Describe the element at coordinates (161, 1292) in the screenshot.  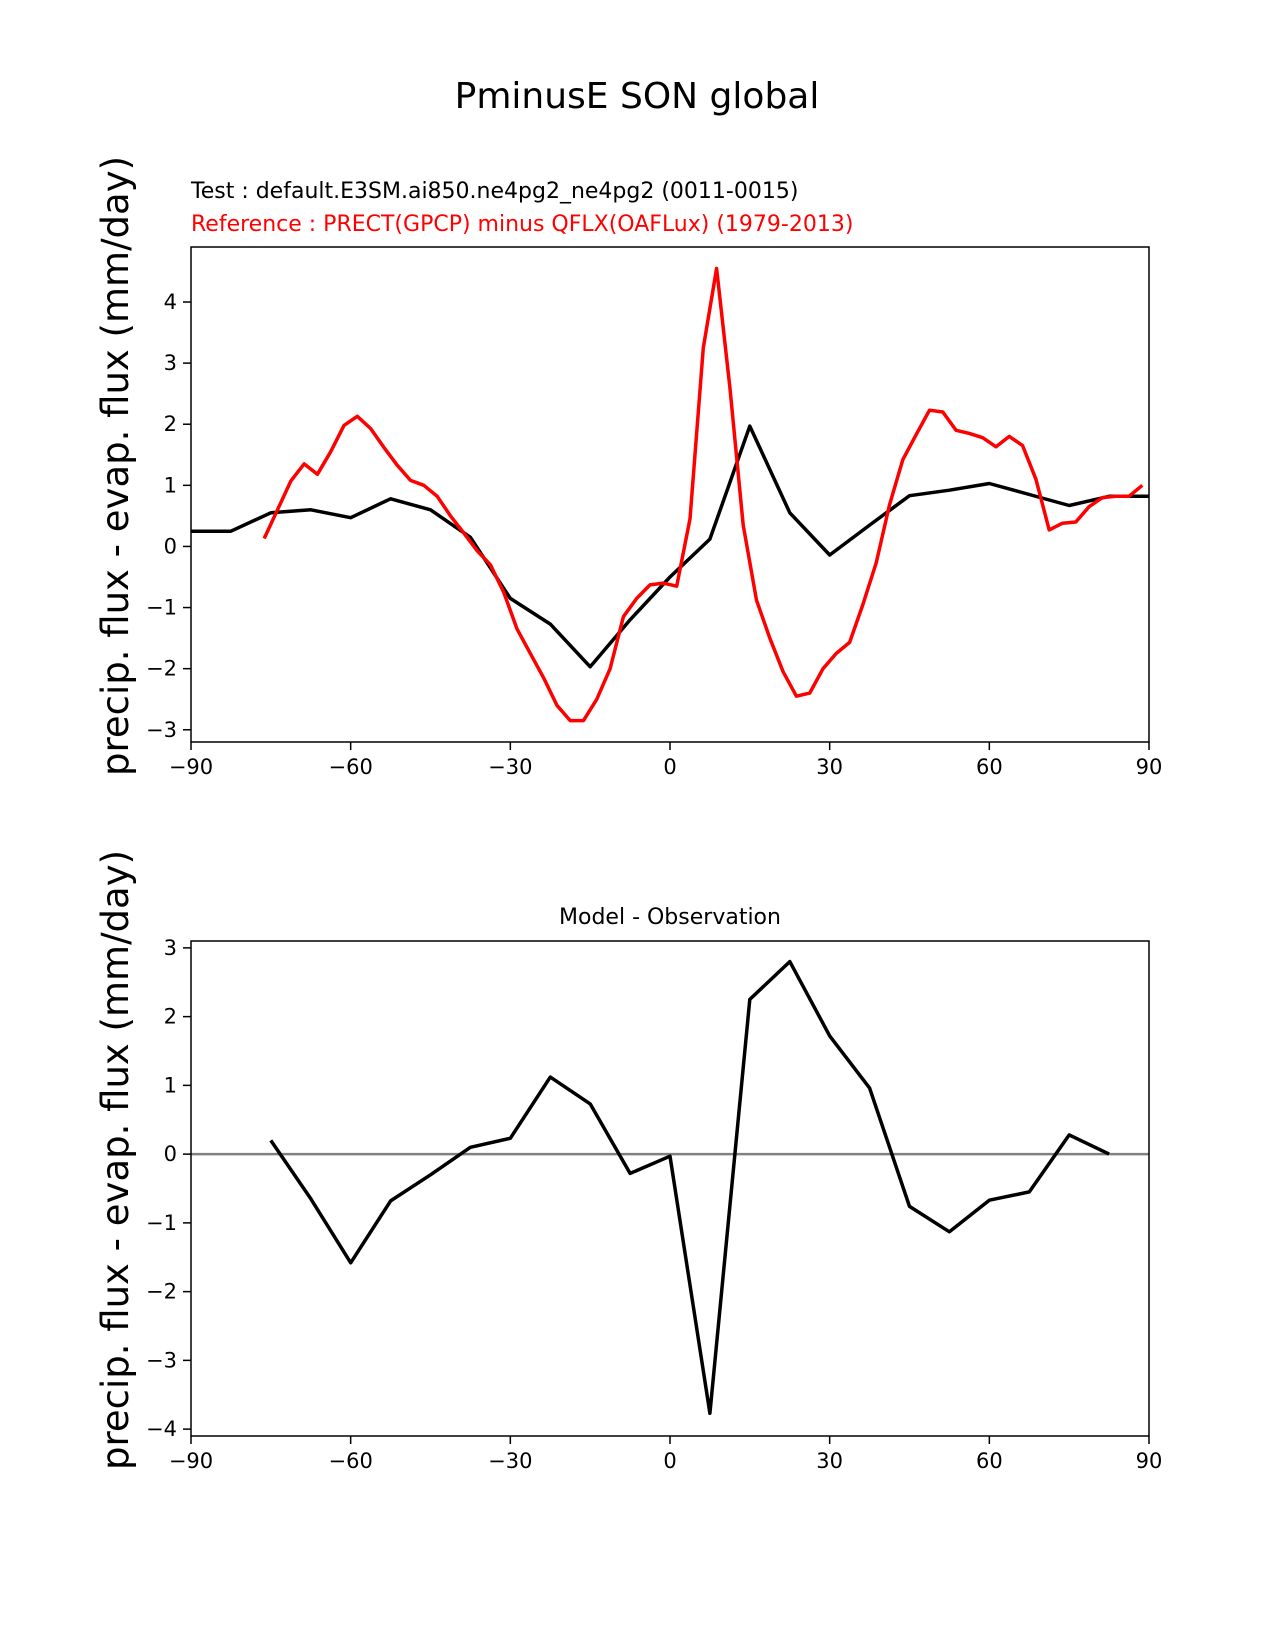
I see `bottom-y-tick-label: −2` at that location.